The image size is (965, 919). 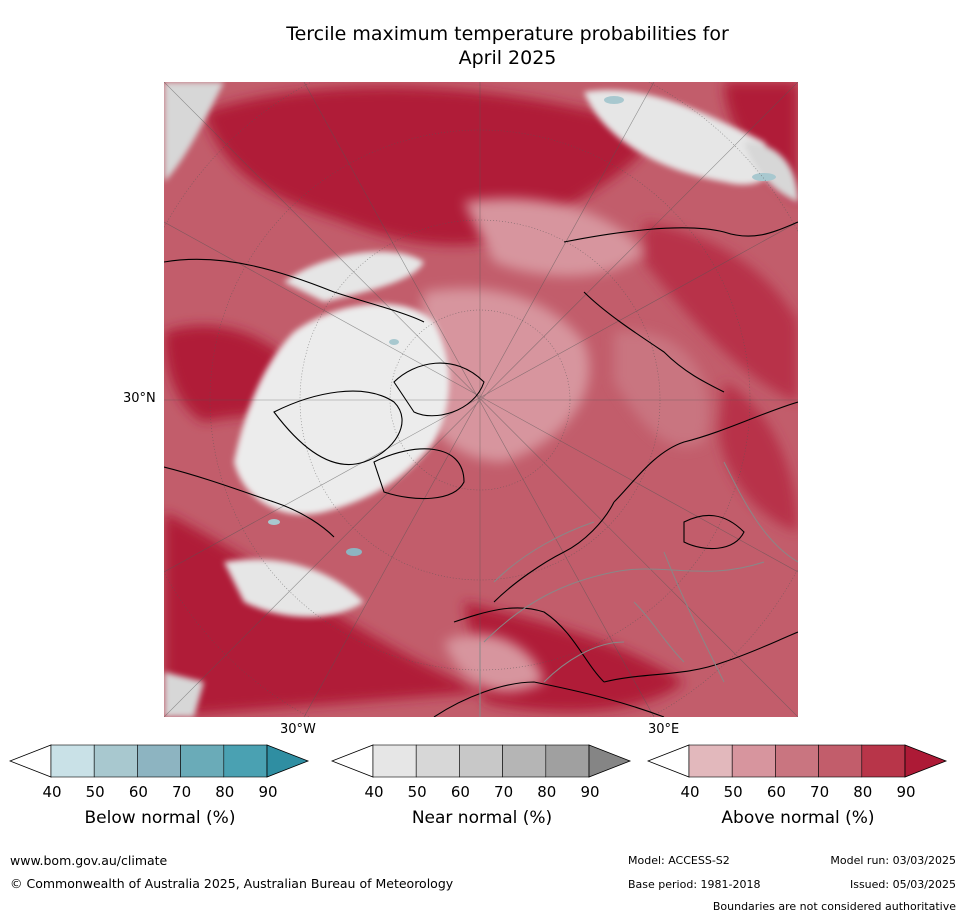 I want to click on model-run-text: Model run: 03/03/2025, so click(x=893, y=860).